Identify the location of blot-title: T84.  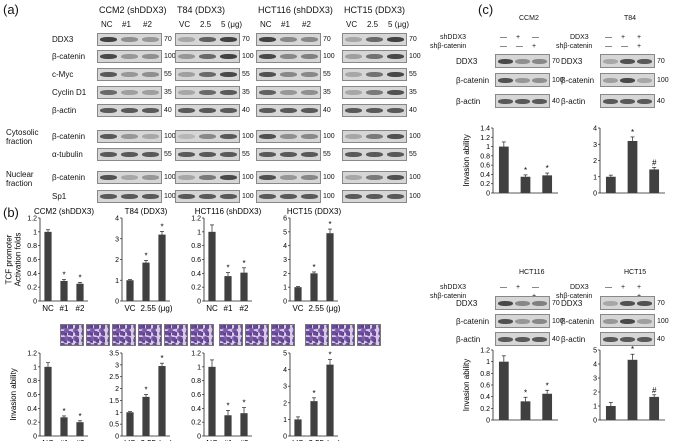
(630, 18).